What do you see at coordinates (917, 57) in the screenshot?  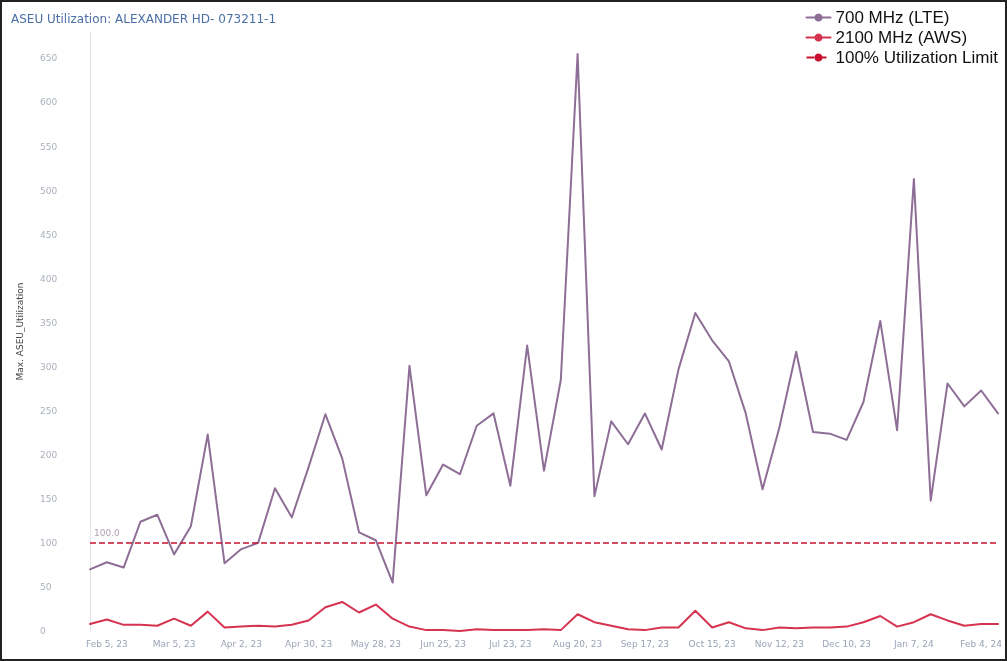 I see `legend-label: 100% Utilization Limit` at bounding box center [917, 57].